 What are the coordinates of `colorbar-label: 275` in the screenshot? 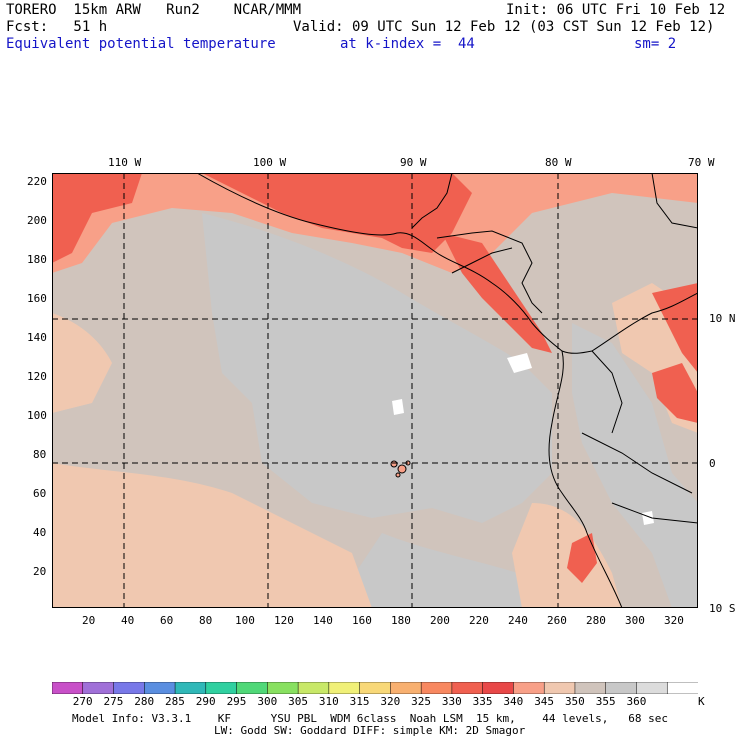 It's located at (113, 701).